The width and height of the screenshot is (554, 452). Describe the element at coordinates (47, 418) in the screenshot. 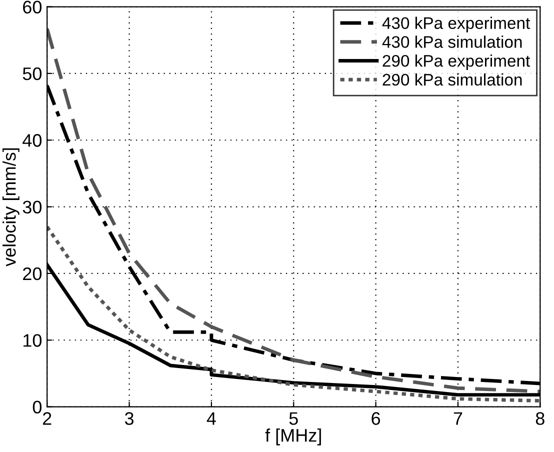

I see `x-tick-label: 2` at that location.